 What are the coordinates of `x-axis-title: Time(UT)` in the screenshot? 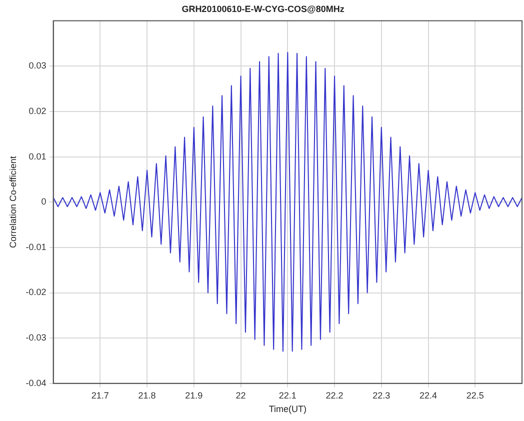 It's located at (287, 409).